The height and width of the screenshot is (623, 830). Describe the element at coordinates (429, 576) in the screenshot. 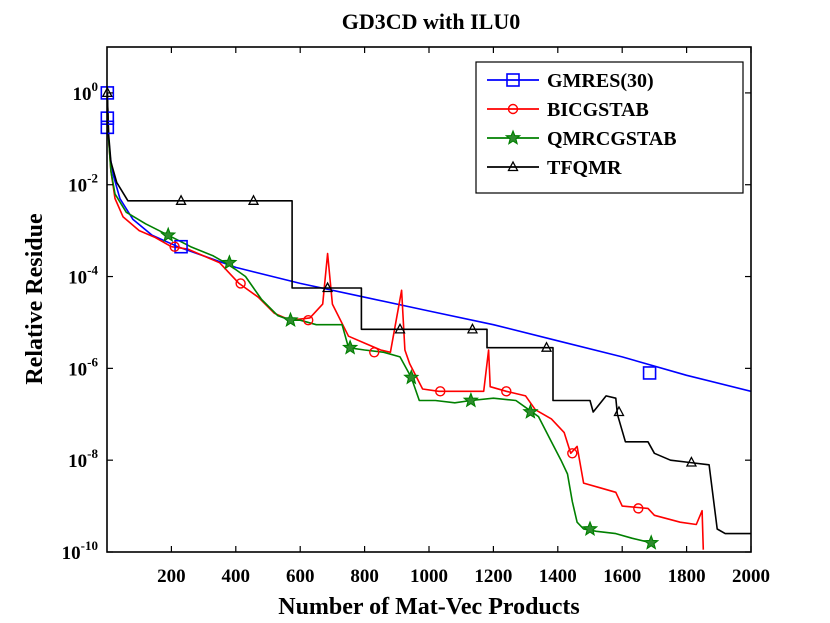

I see `x-tick-label: 1000` at that location.